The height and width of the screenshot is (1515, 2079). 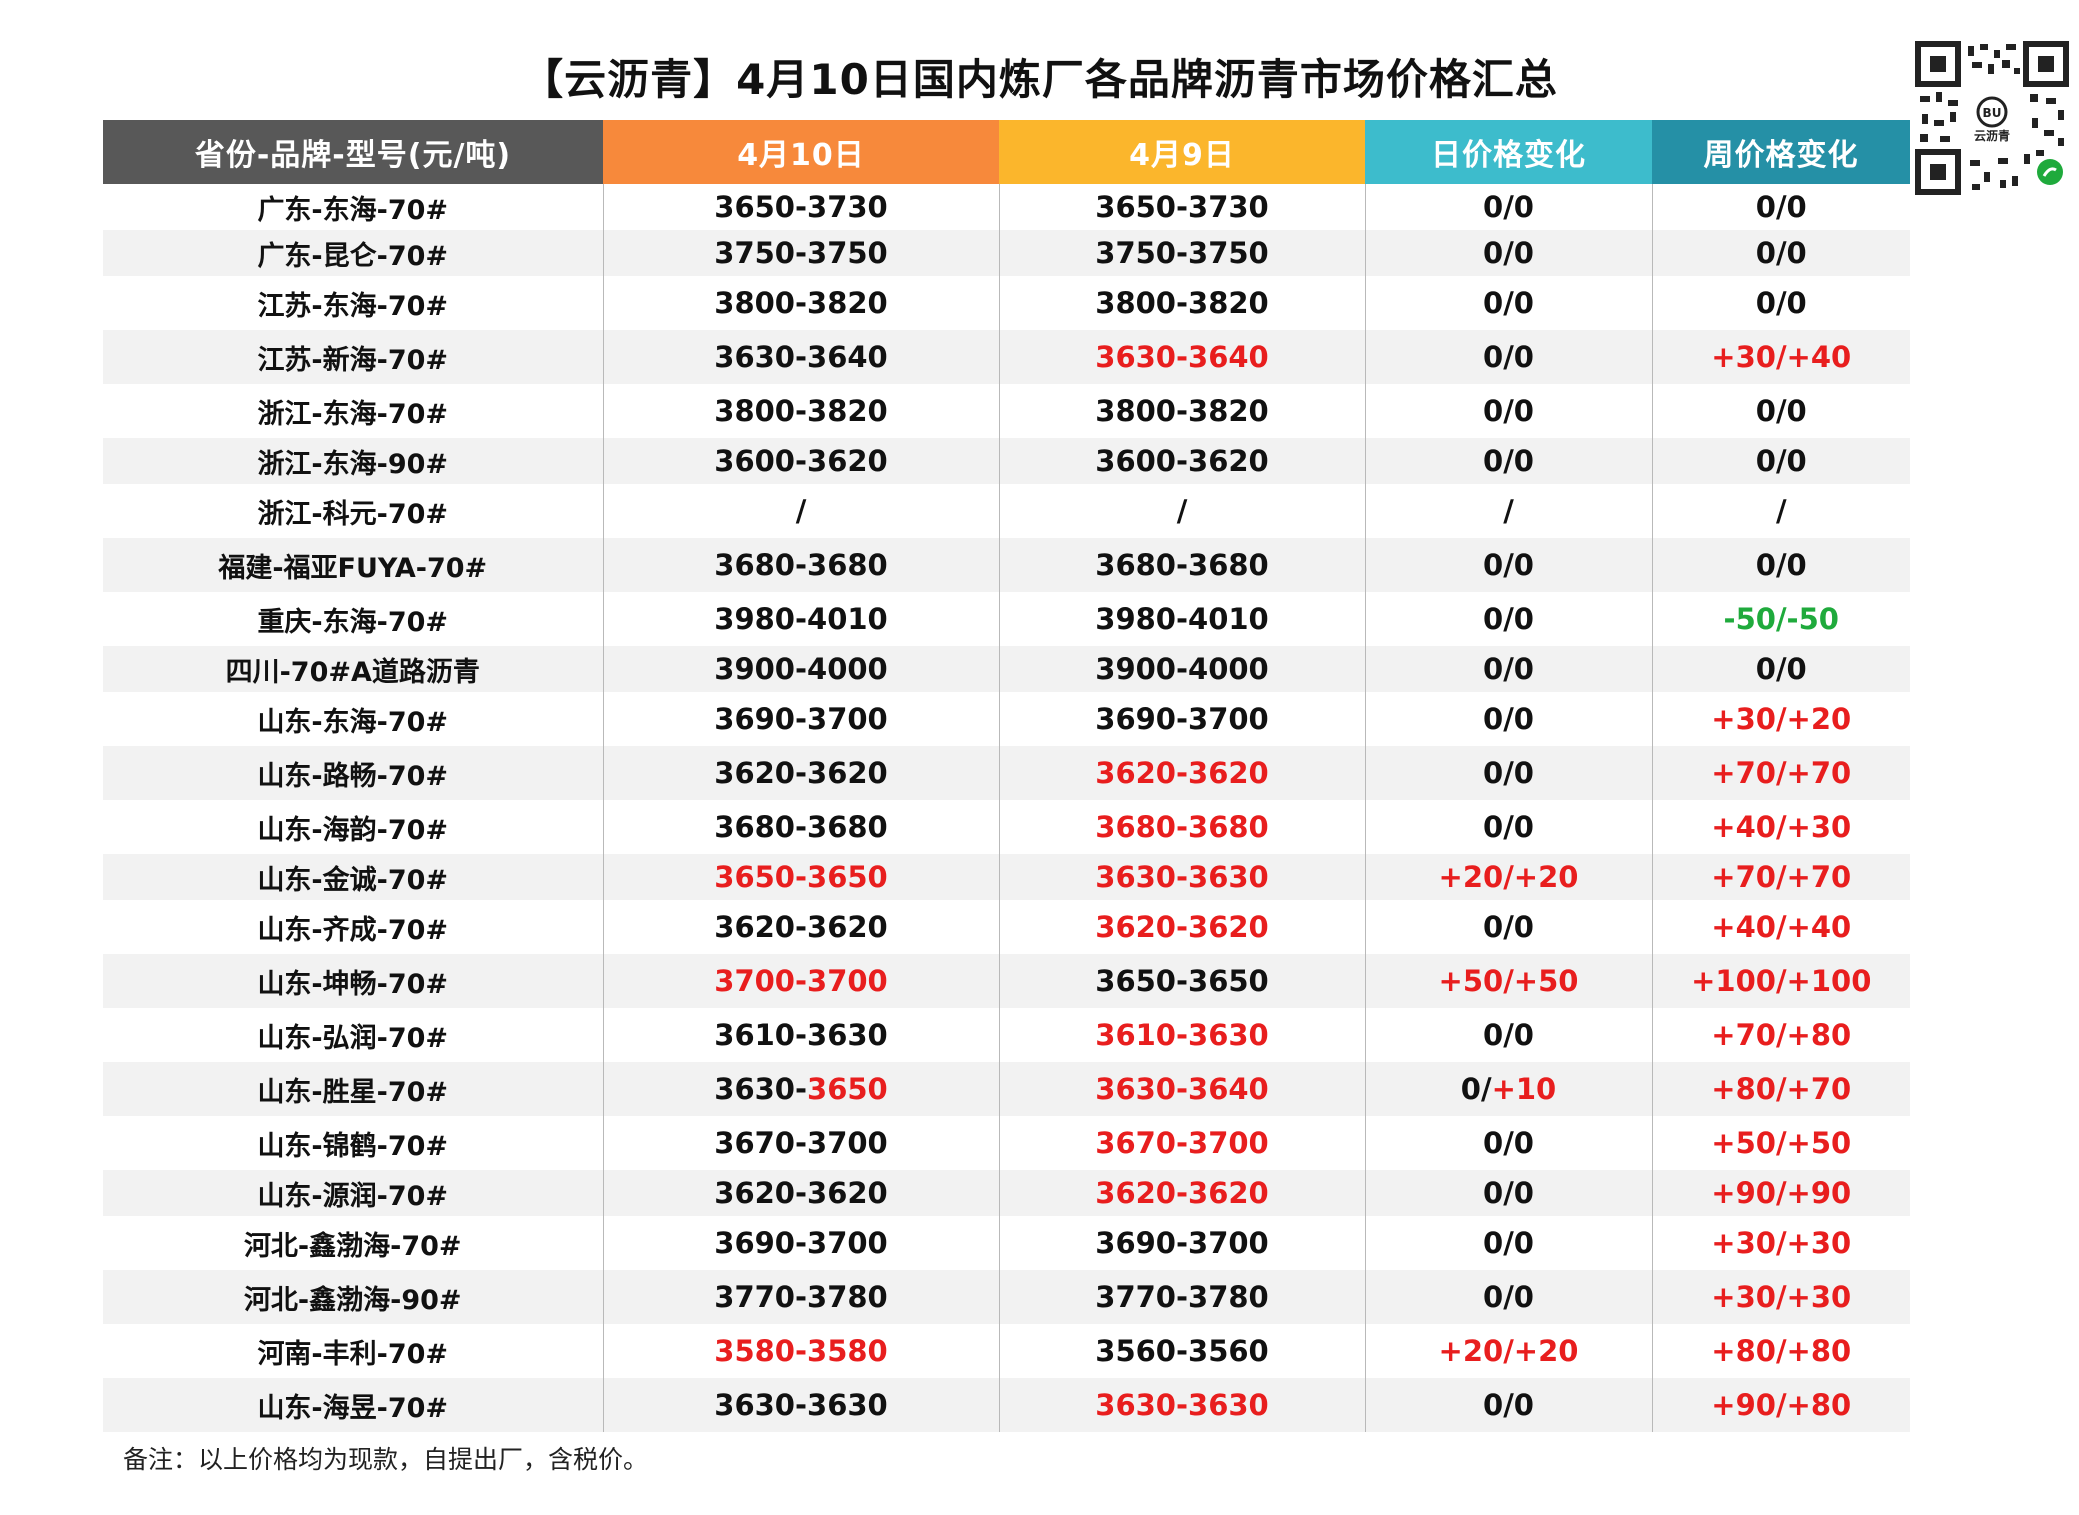 I want to click on cell-brand: 广东-昆仑-70#, so click(x=353, y=253).